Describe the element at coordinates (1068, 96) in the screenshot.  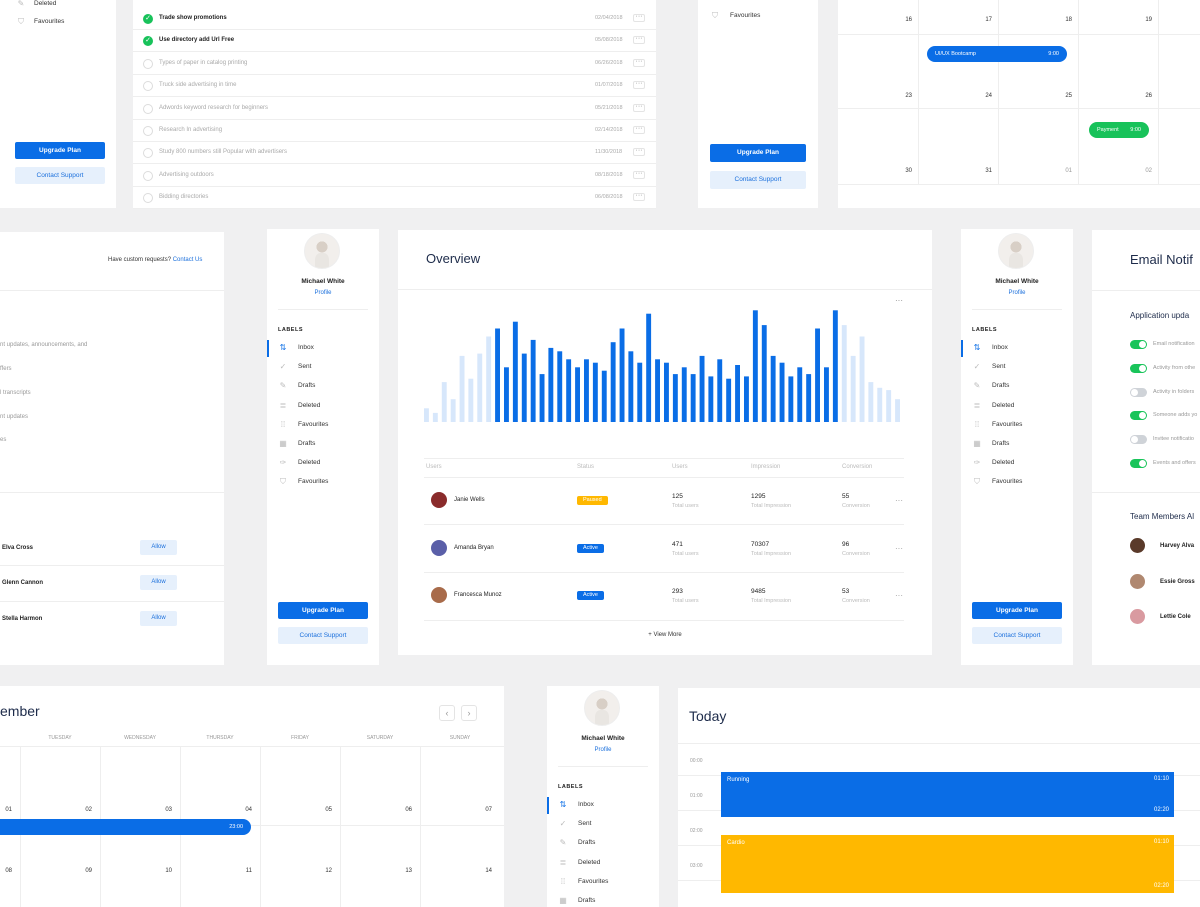
I see `calendar-day: 25` at that location.